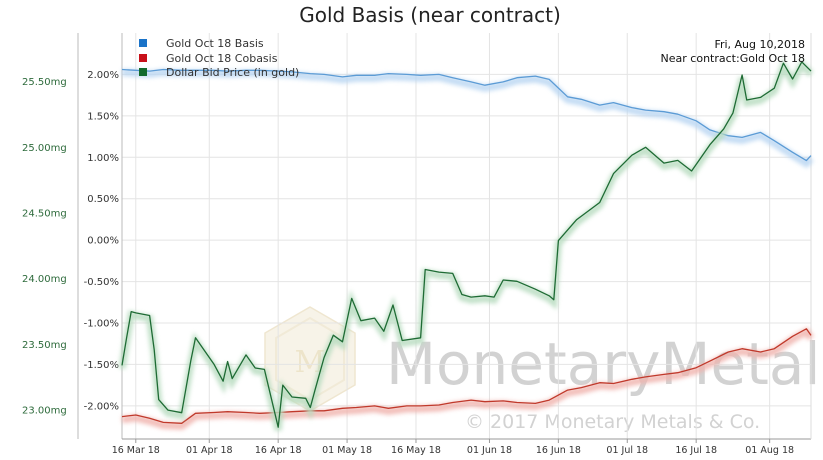 The width and height of the screenshot is (823, 460). Describe the element at coordinates (489, 450) in the screenshot. I see `x-tick-5: 01 Jun 18` at that location.